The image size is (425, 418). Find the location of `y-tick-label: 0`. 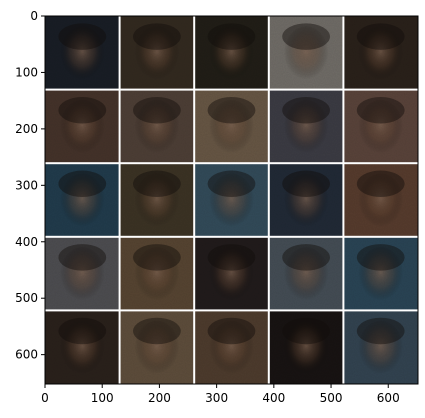

y-tick-label: 0 is located at coordinates (34, 16).